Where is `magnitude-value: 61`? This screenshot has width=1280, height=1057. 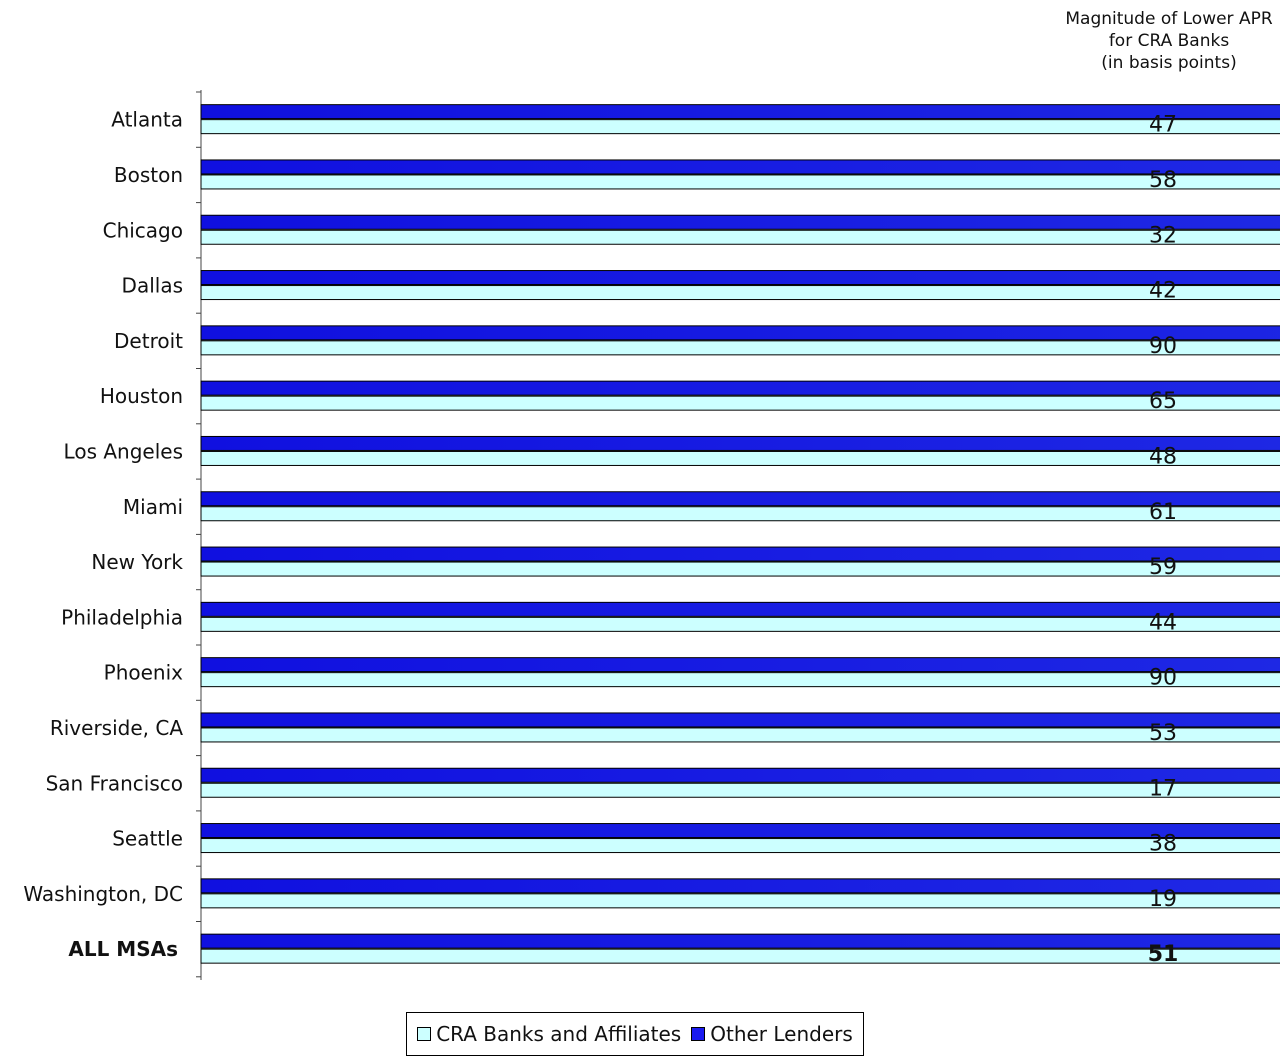 magnitude-value: 61 is located at coordinates (1163, 512).